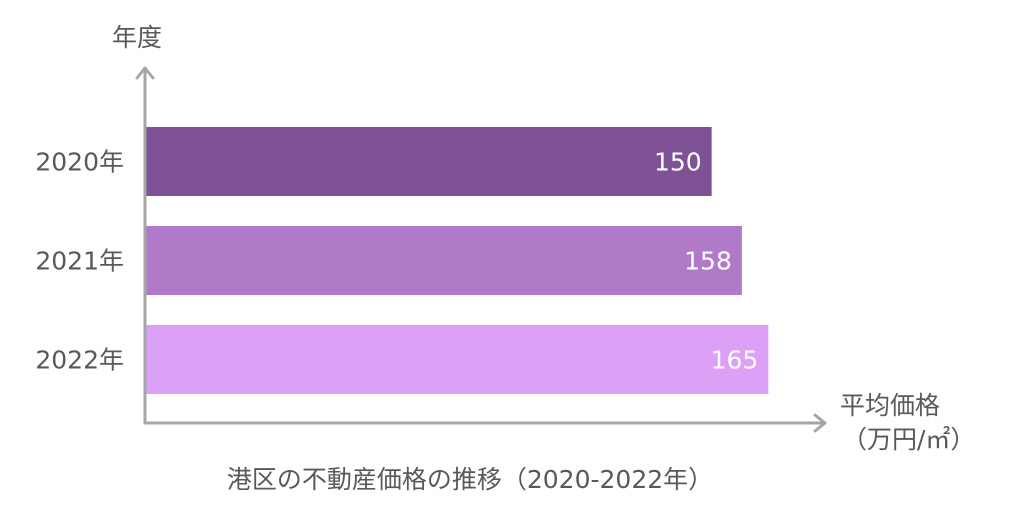 Image resolution: width=1035 pixels, height=513 pixels. Describe the element at coordinates (145, 73) in the screenshot. I see `y-axis-arrow` at that location.